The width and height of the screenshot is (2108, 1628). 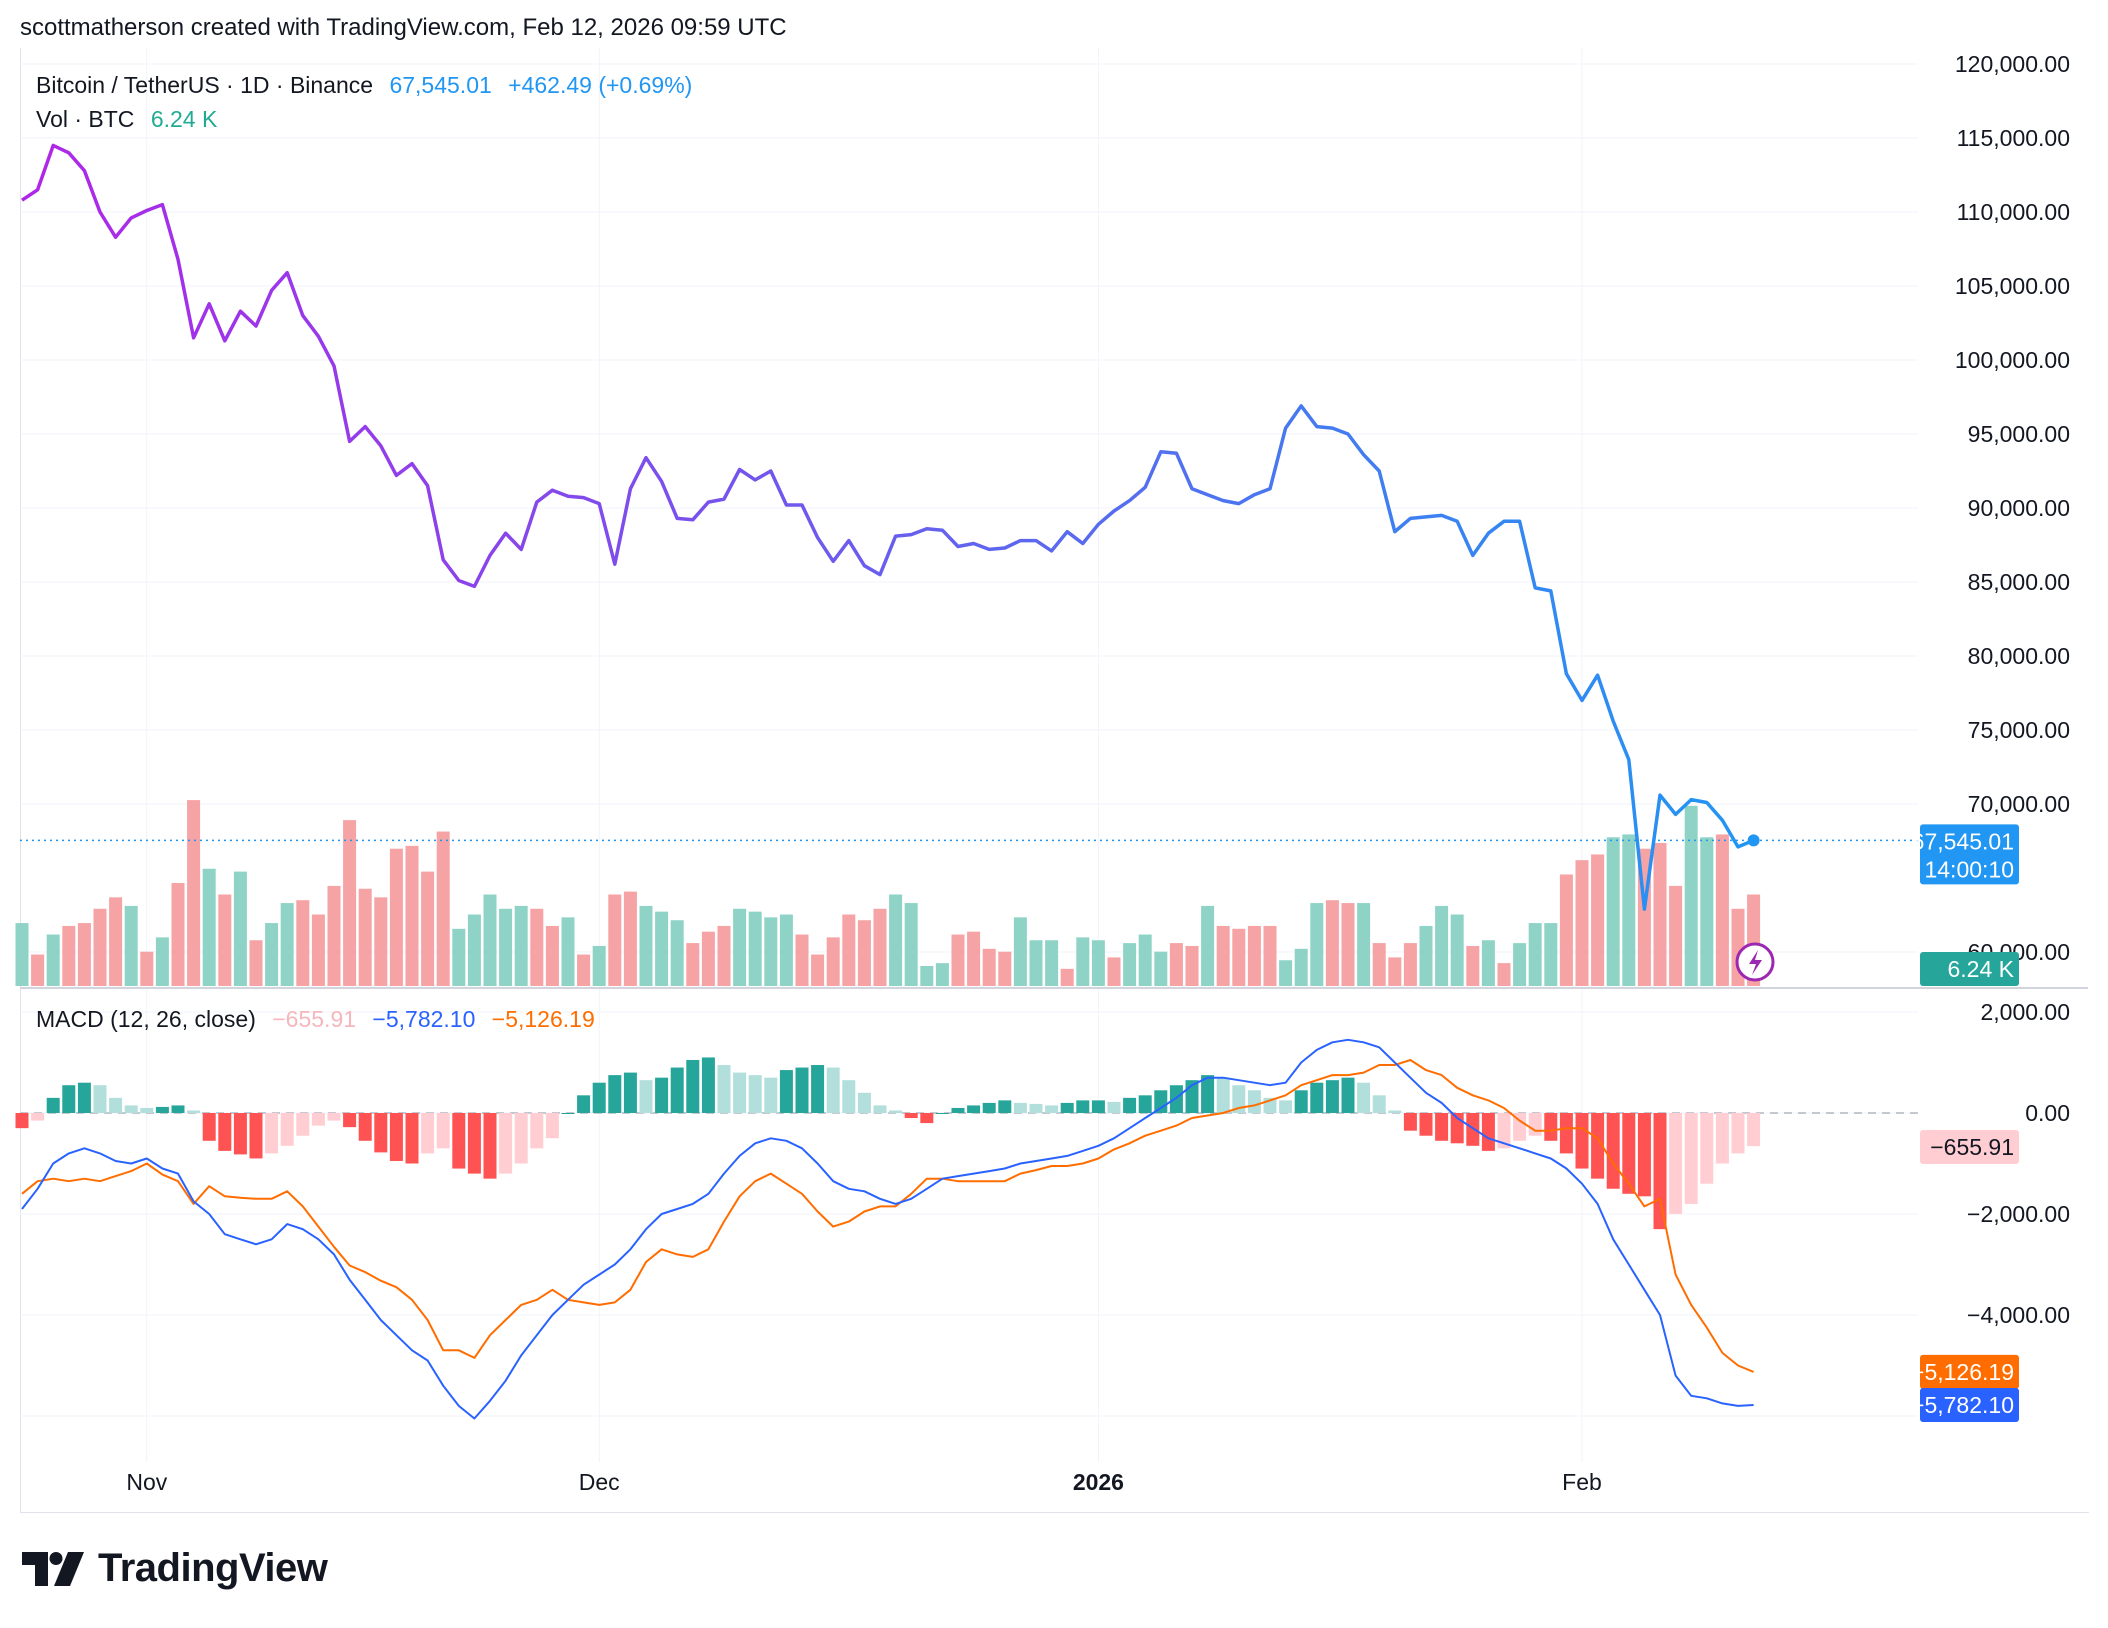 What do you see at coordinates (1755, 962) in the screenshot?
I see `lightning-icon` at bounding box center [1755, 962].